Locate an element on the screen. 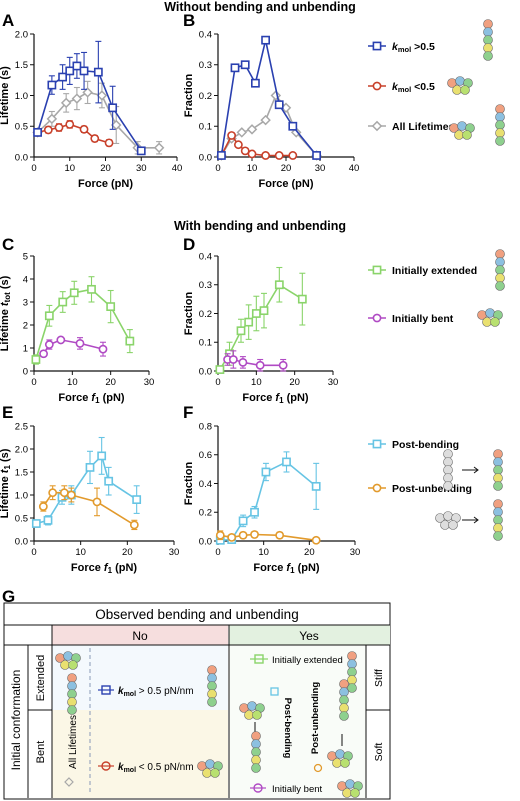 This screenshot has width=520, height=801. y-tick-label: 0.8 is located at coordinates (205, 426).